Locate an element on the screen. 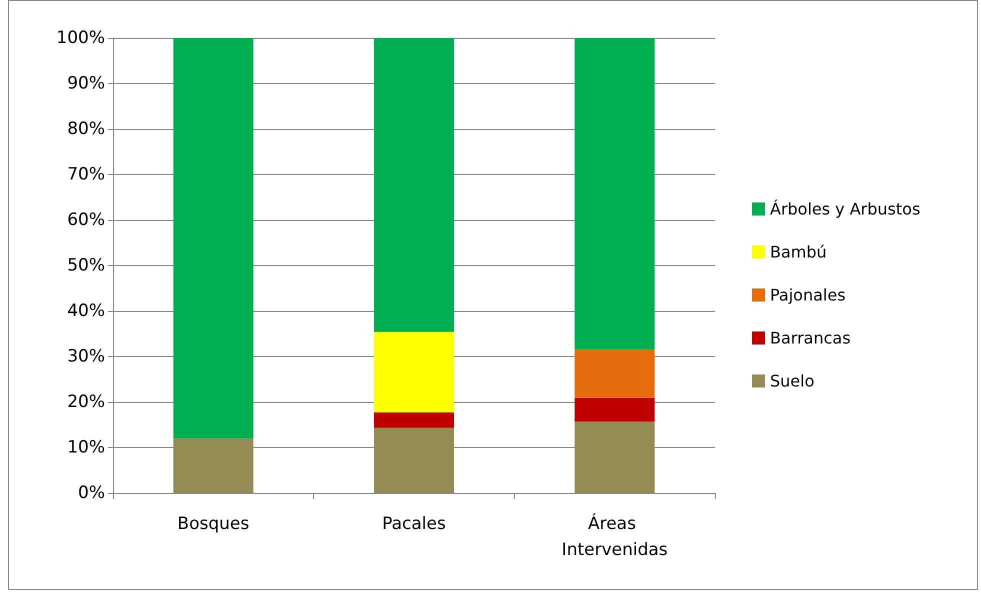 Image resolution: width=981 pixels, height=592 pixels. x-tick-label: Bosques is located at coordinates (213, 524).